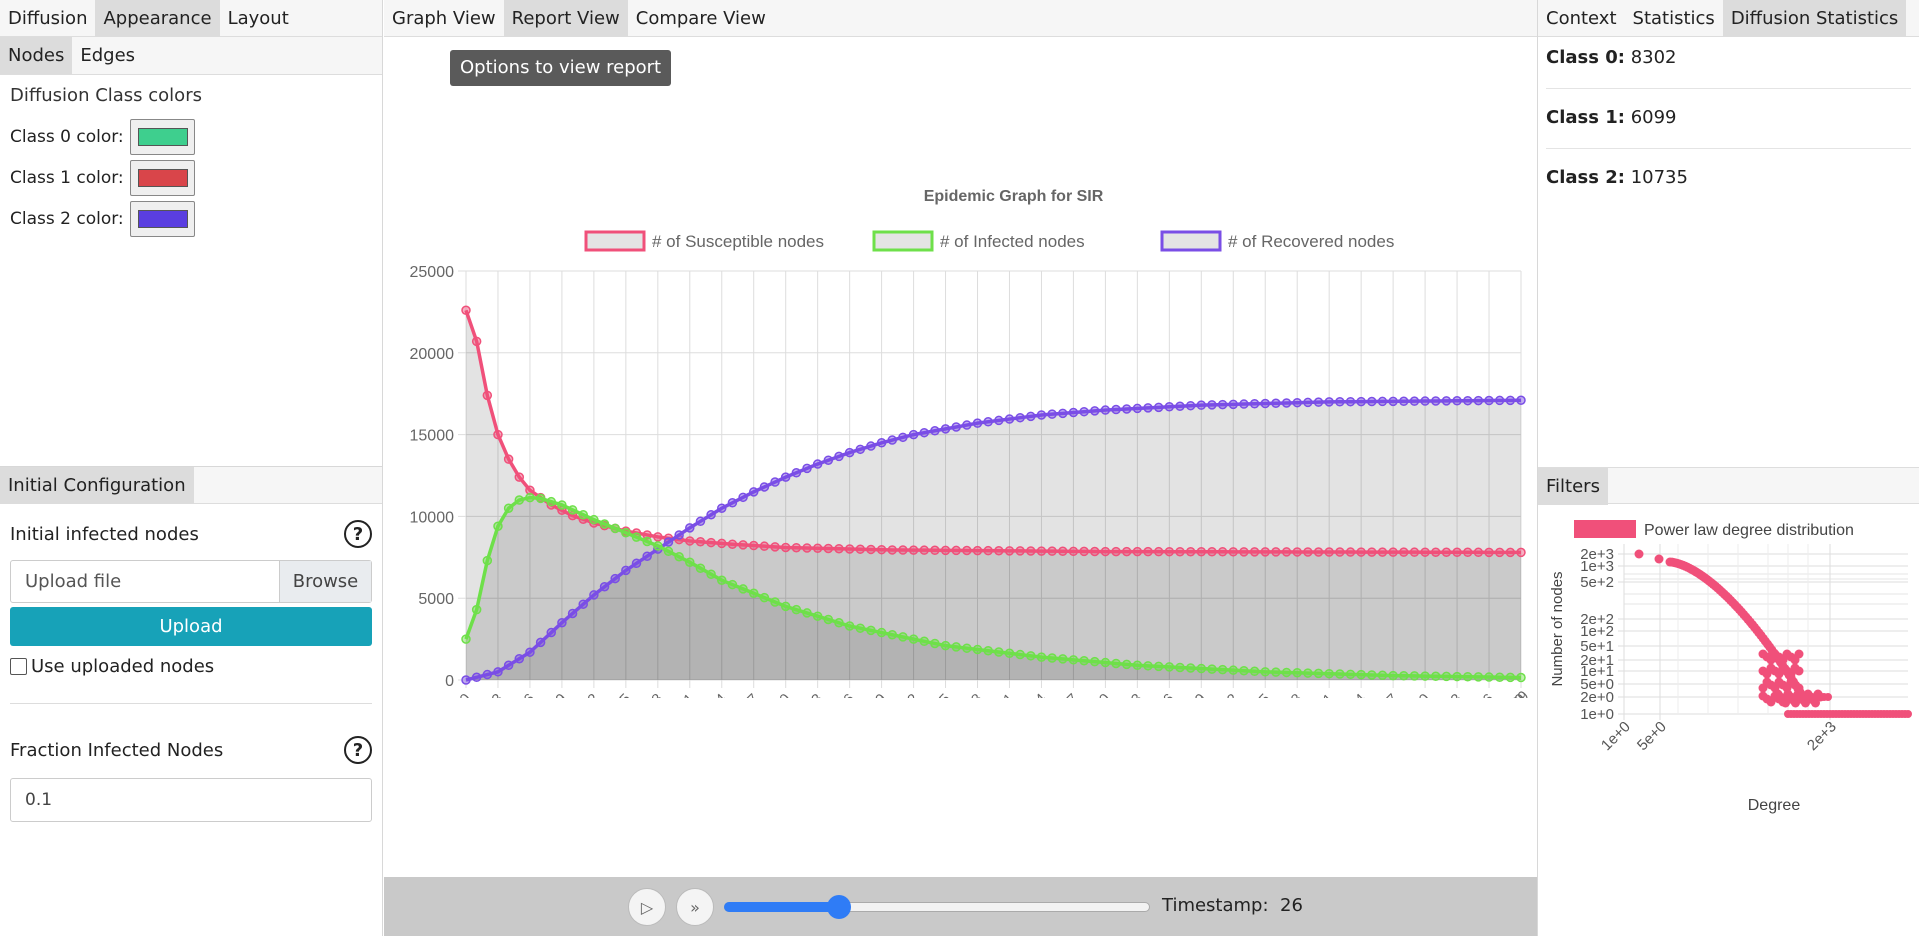 This screenshot has height=936, width=1919. Describe the element at coordinates (591, 694) in the screenshot. I see `x-tick-label: 12` at that location.